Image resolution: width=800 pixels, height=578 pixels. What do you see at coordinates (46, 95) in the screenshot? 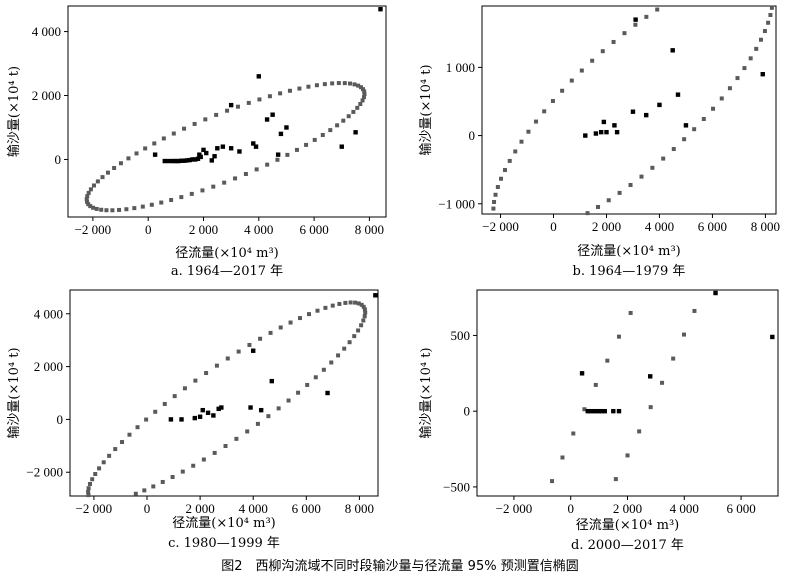
I see `y-tick-label: 2 000` at bounding box center [46, 95].